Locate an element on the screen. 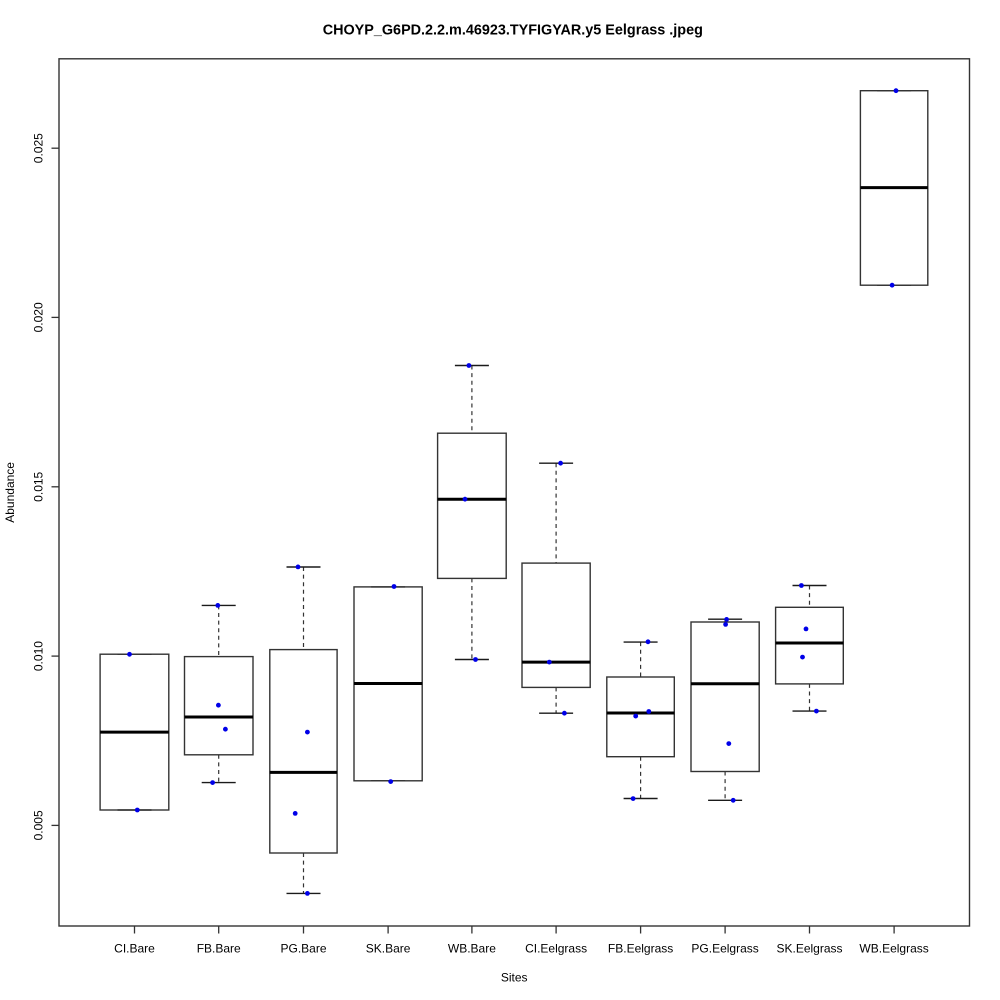 The width and height of the screenshot is (1000, 1000). svg-text: PG.Bare is located at coordinates (303, 949).